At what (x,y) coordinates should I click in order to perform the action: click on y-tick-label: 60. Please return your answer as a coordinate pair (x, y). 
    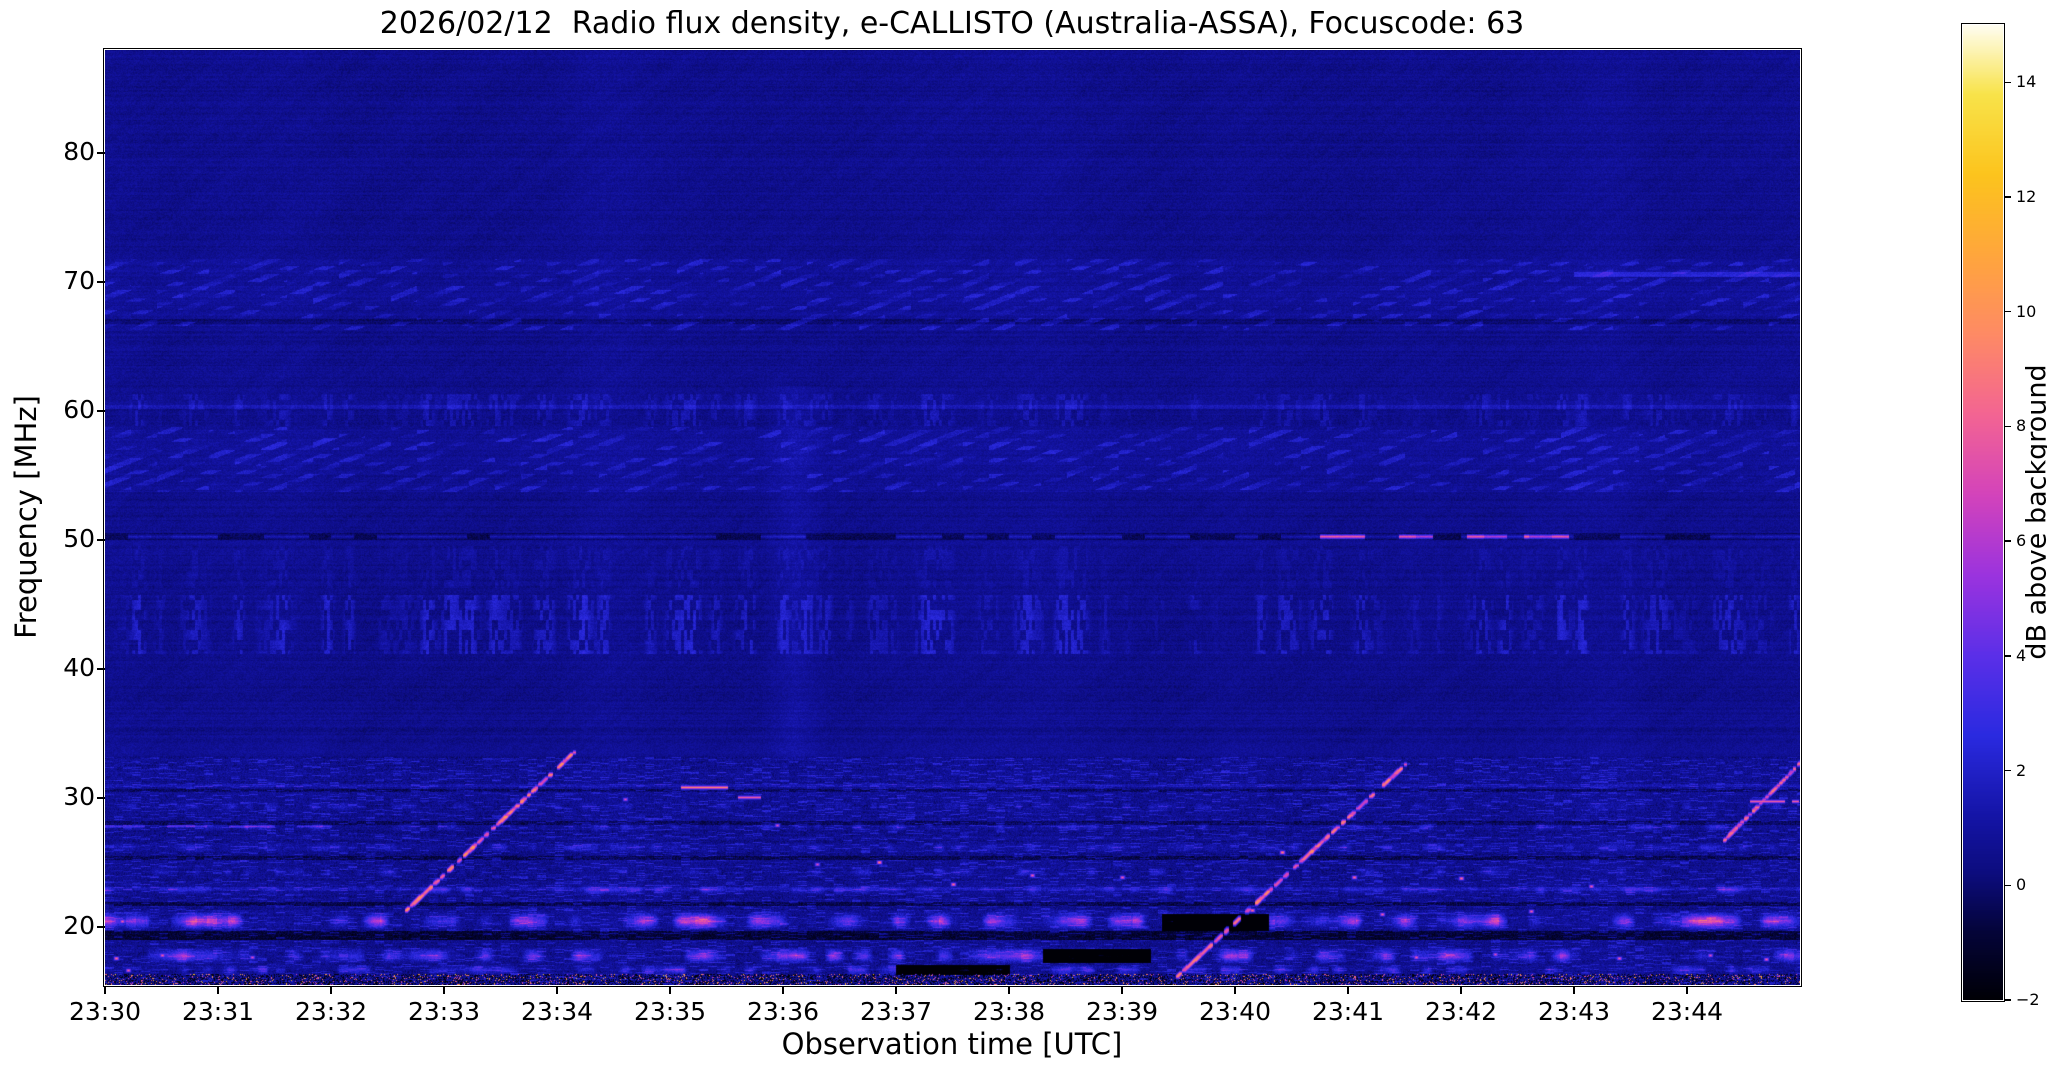
    Looking at the image, I should click on (79, 410).